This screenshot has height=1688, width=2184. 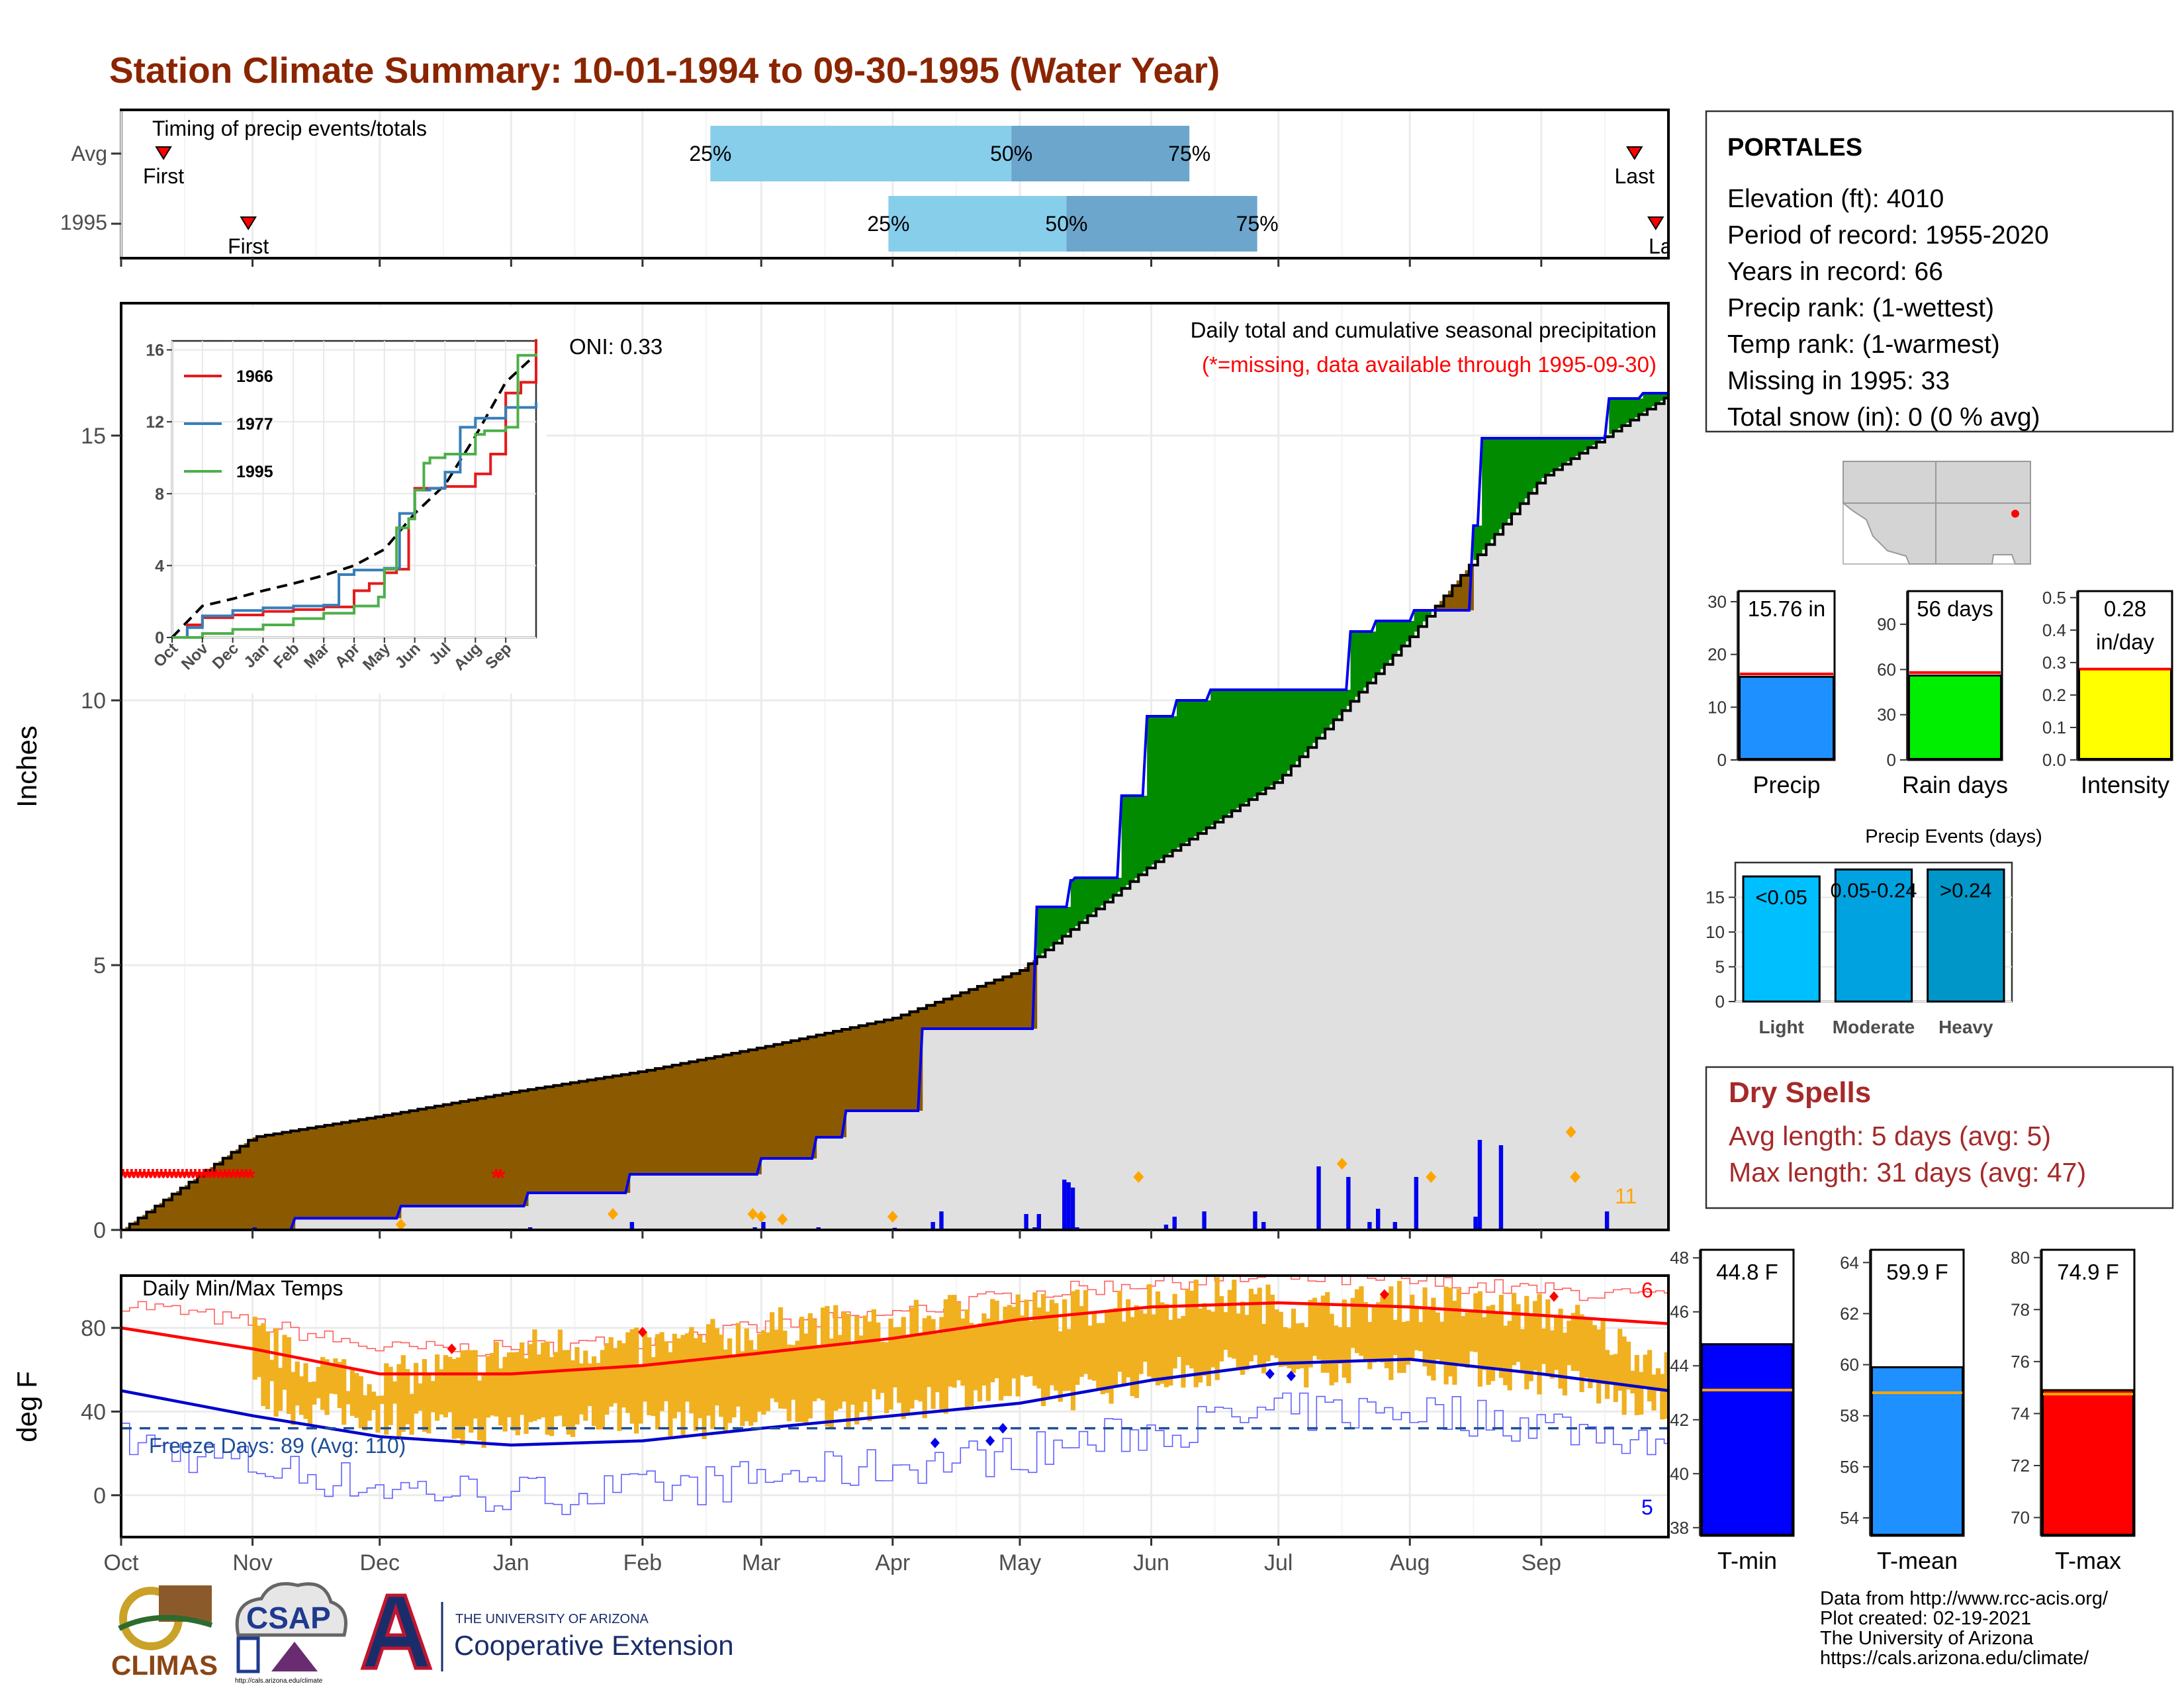 What do you see at coordinates (752, 1214) in the screenshot?
I see `precip-event-marker` at bounding box center [752, 1214].